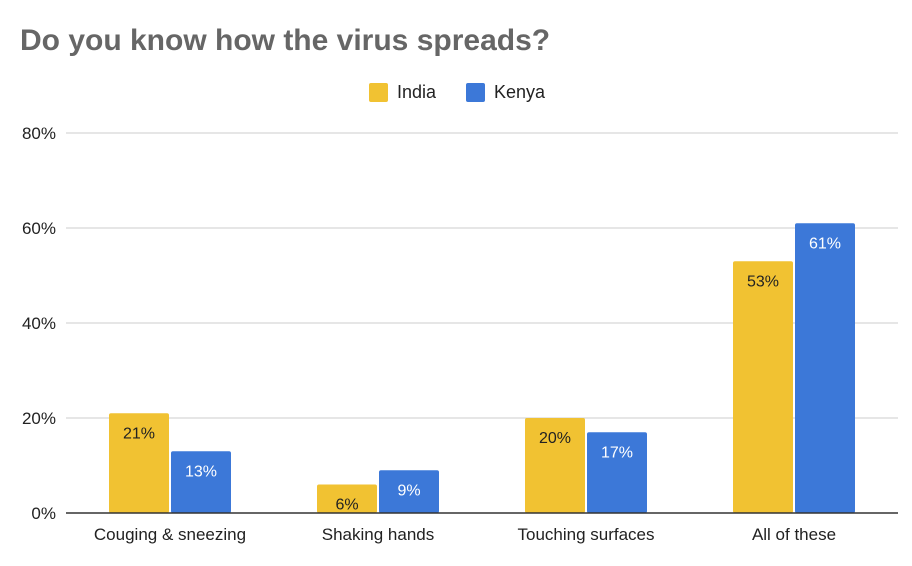 This screenshot has height=566, width=912. Describe the element at coordinates (39, 323) in the screenshot. I see `y-tick-label: 40%` at that location.